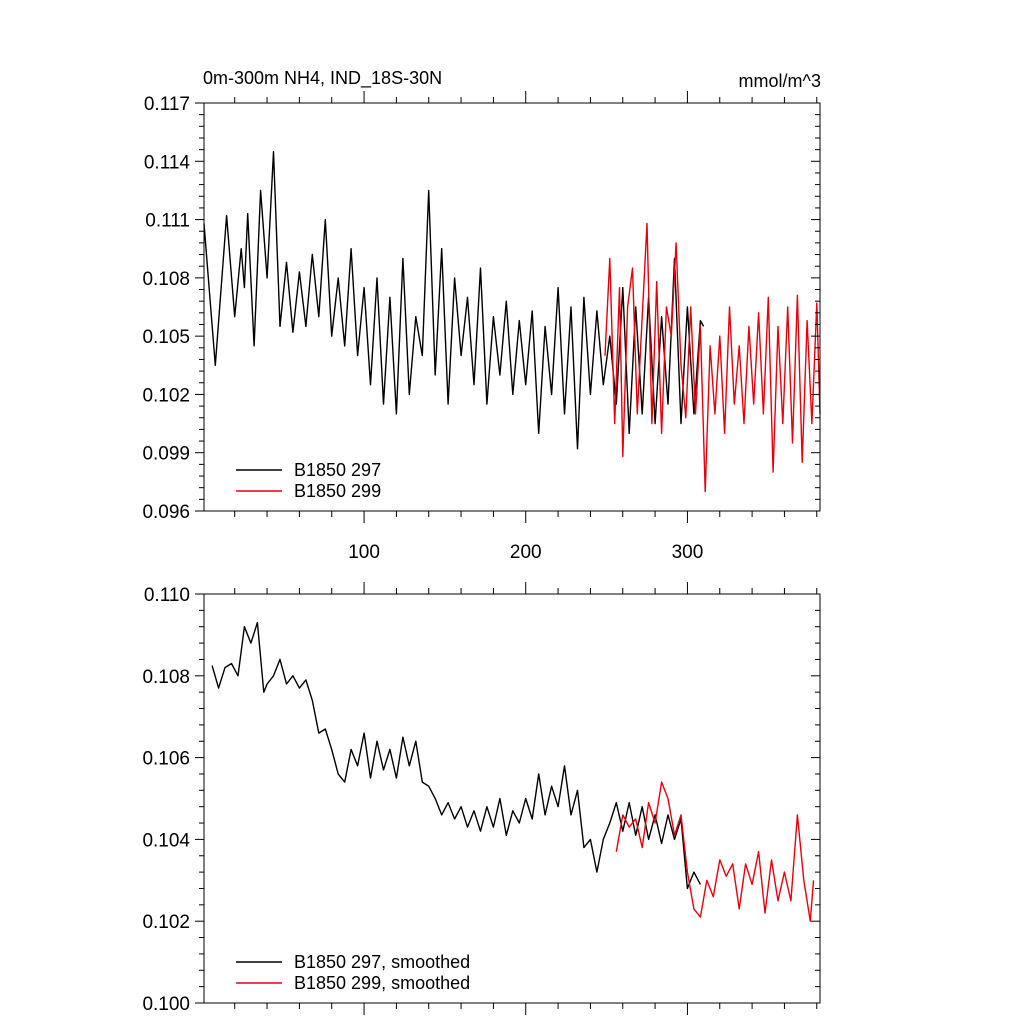  I want to click on legend-label-b1850-299-smoothed: B1850 299, smoothed, so click(382, 983).